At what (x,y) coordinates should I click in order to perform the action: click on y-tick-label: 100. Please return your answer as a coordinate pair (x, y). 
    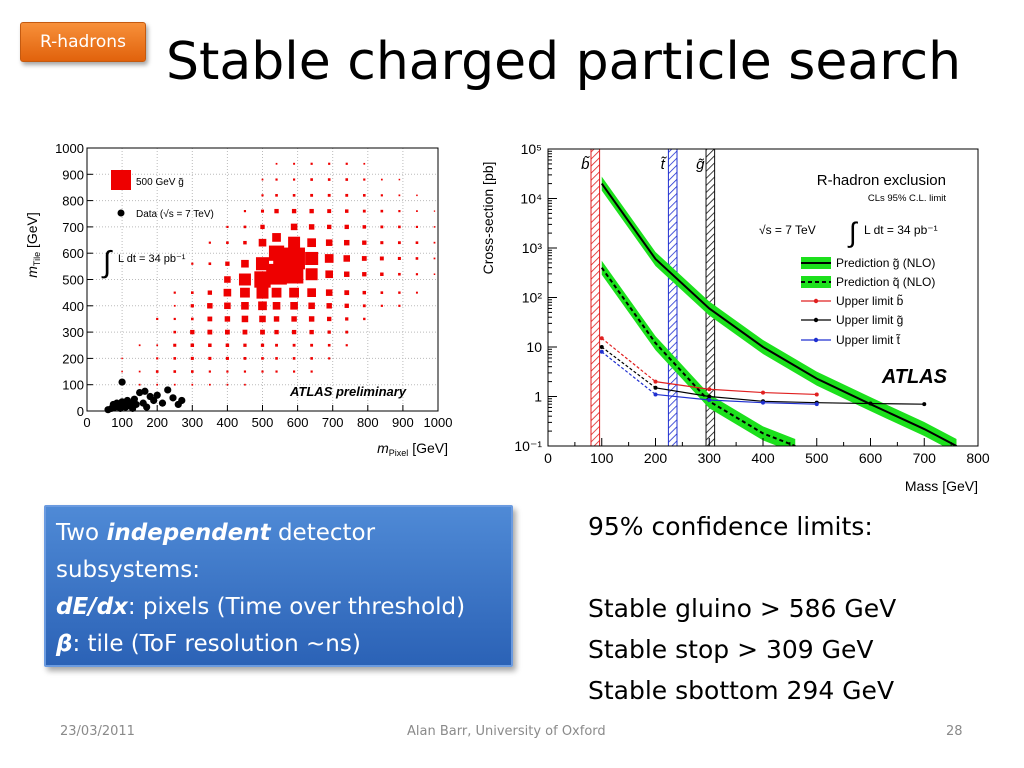
    Looking at the image, I should click on (73, 385).